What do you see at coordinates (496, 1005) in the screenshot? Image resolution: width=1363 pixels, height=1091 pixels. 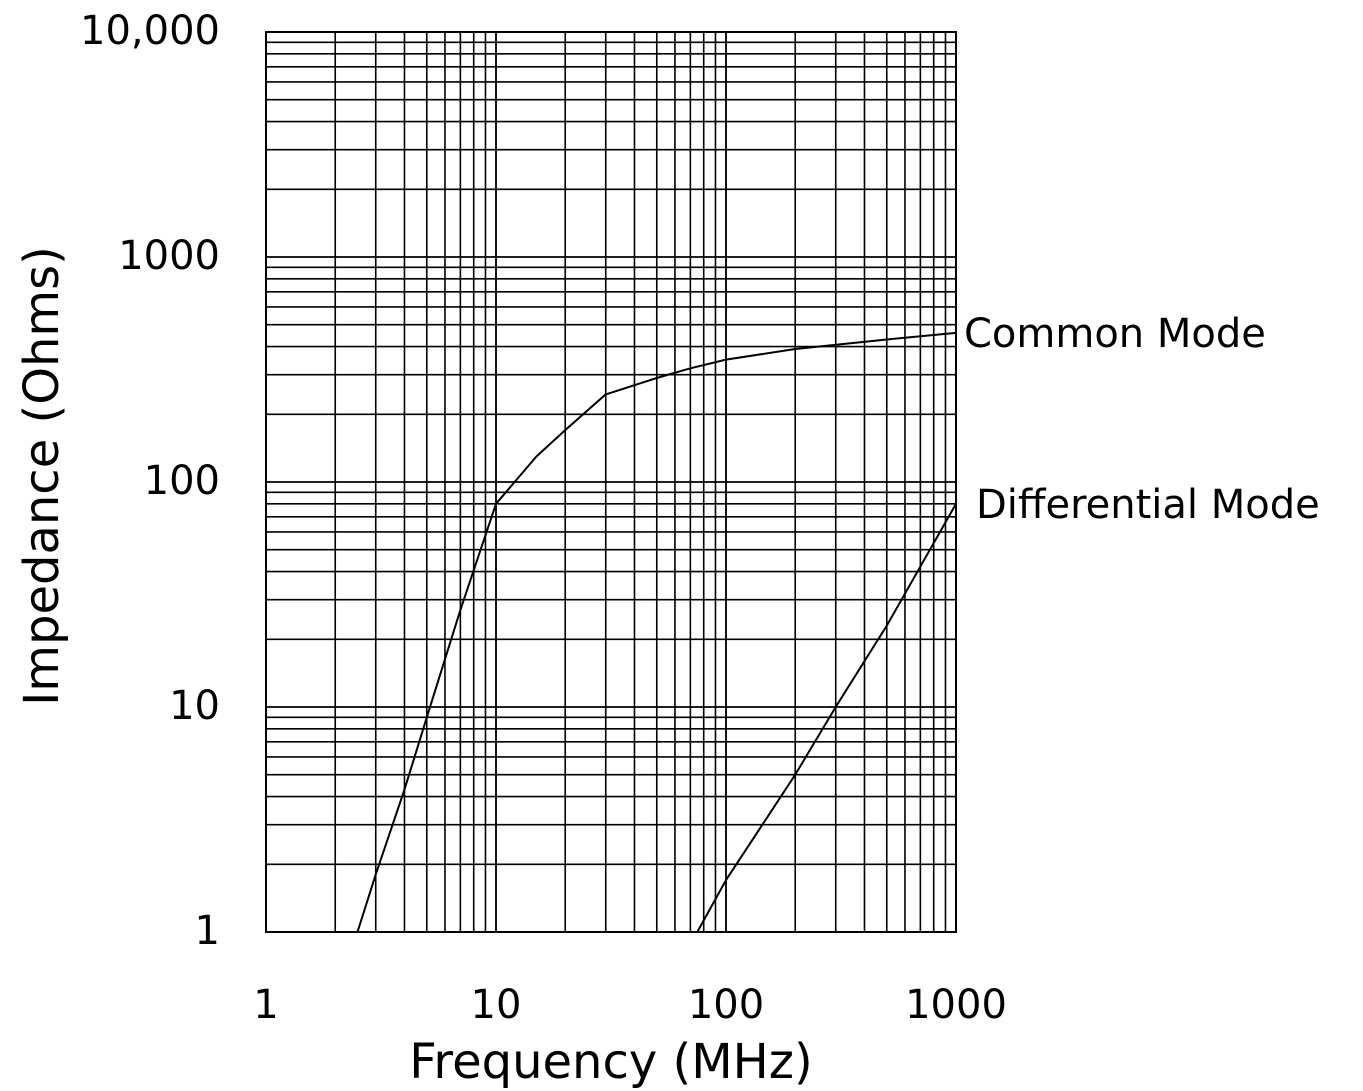 I see `x-tick-label: 10` at bounding box center [496, 1005].